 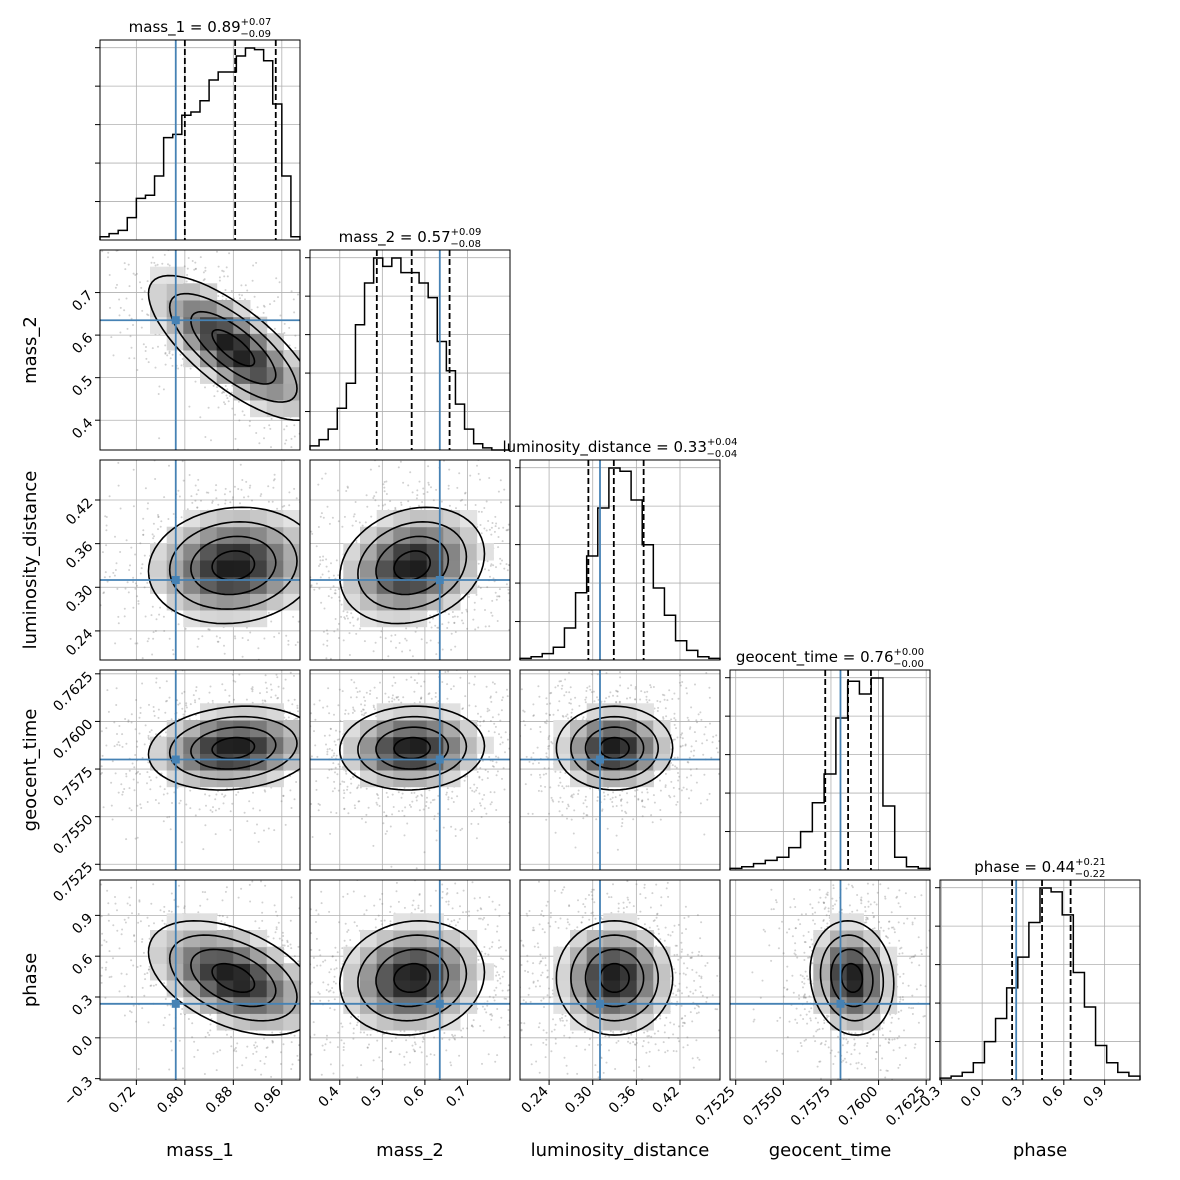 I want to click on panel-frame, so click(x=200, y=350).